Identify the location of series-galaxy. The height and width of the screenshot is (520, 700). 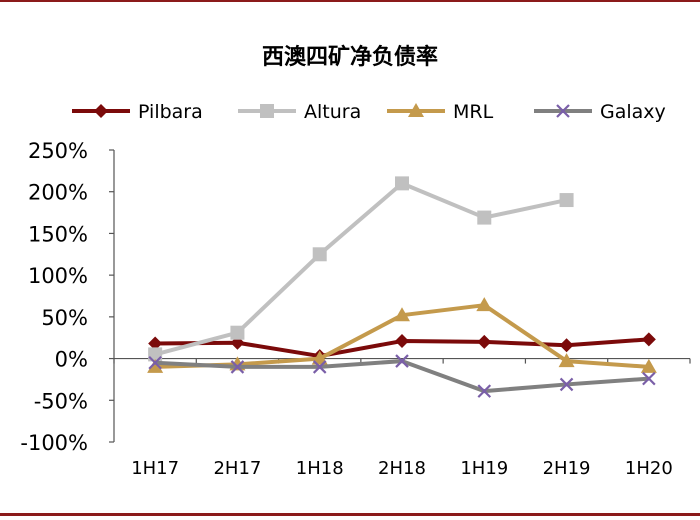
(402, 376).